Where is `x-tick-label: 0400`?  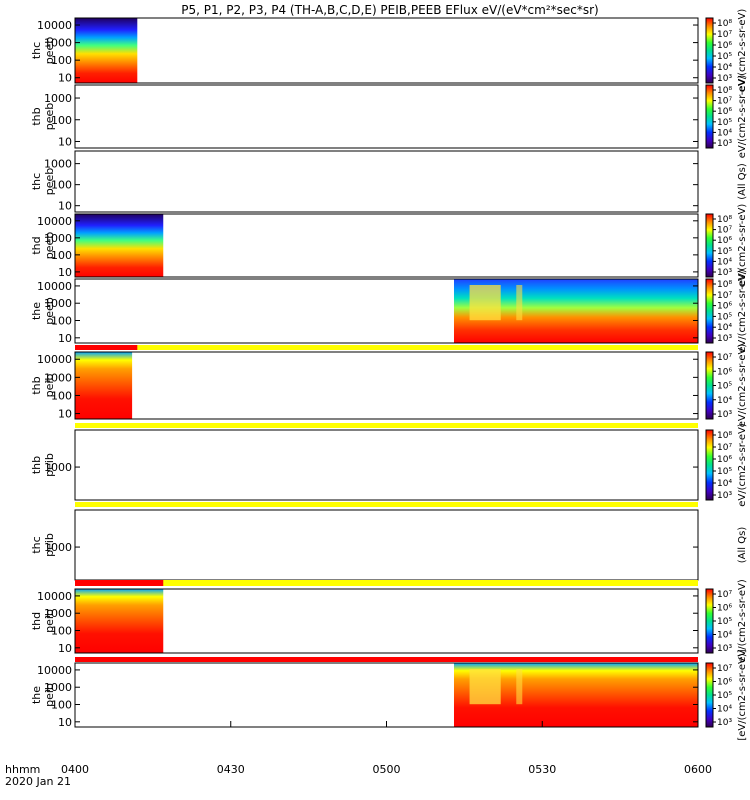 x-tick-label: 0400 is located at coordinates (75, 769).